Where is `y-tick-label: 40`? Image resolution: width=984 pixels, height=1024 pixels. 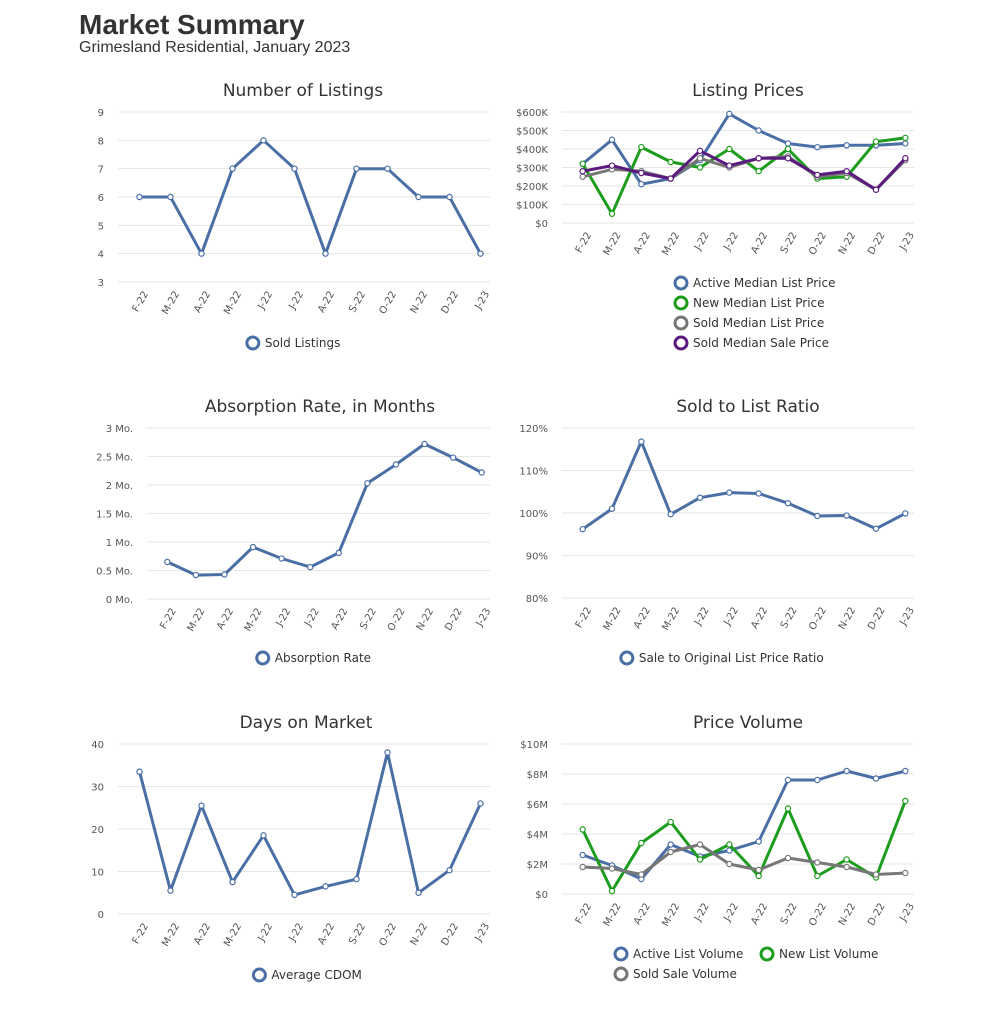 y-tick-label: 40 is located at coordinates (97, 745).